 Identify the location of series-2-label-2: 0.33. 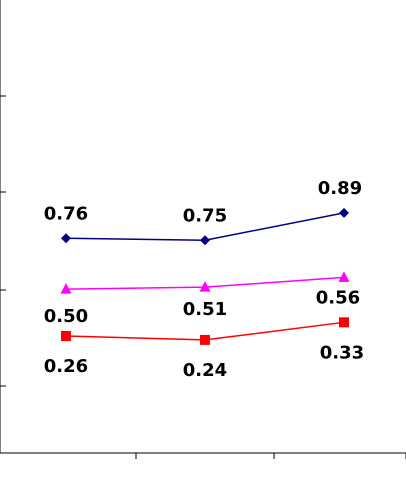
(342, 352).